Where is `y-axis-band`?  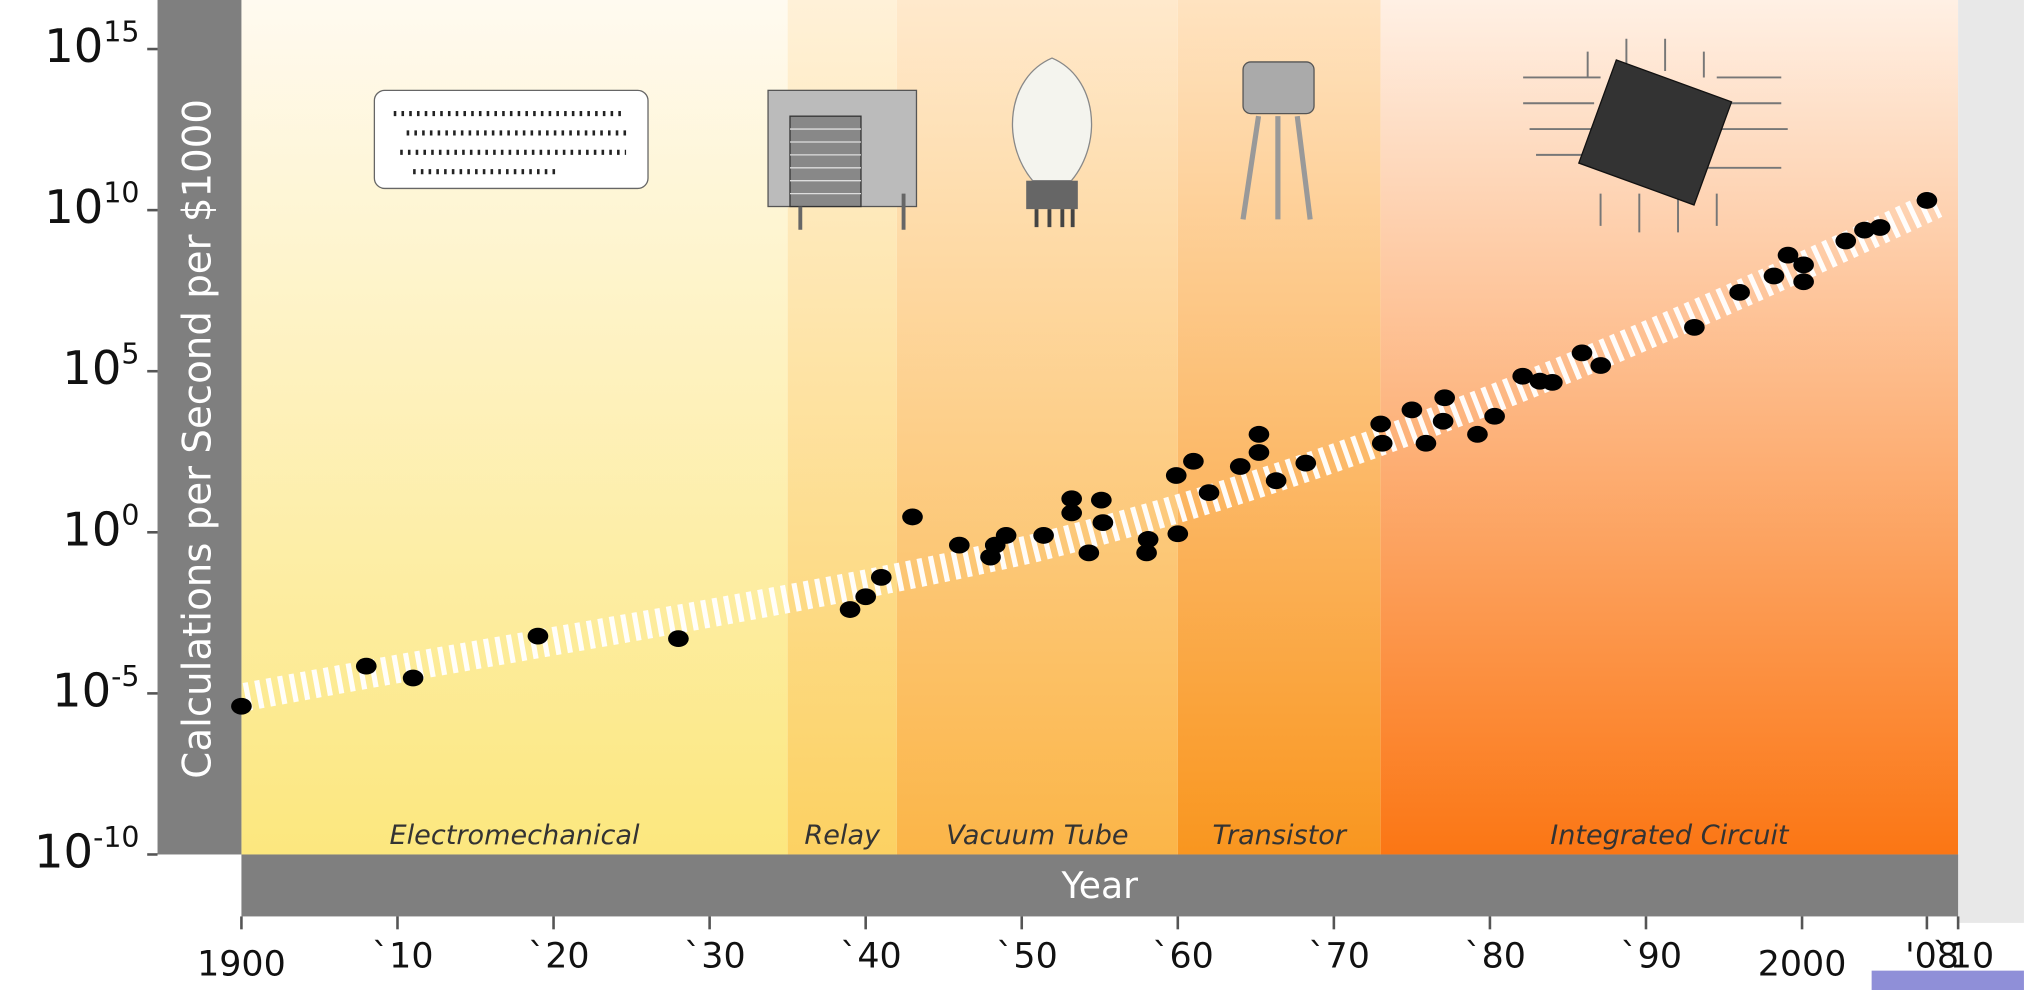
y-axis-band is located at coordinates (199, 427).